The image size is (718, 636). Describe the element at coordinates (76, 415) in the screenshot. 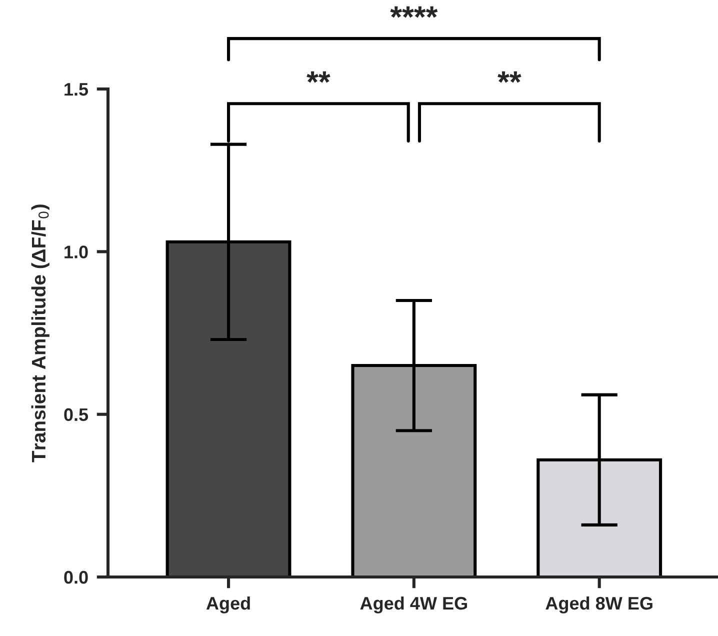

I see `y-tick-label: 0.5` at that location.